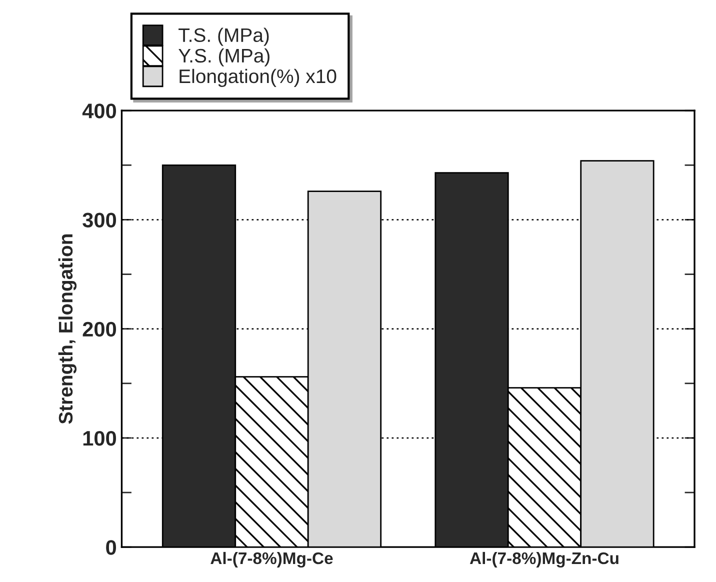  What do you see at coordinates (271, 560) in the screenshot?
I see `x-tick-label: Al-(7-8%)Mg-Ce` at bounding box center [271, 560].